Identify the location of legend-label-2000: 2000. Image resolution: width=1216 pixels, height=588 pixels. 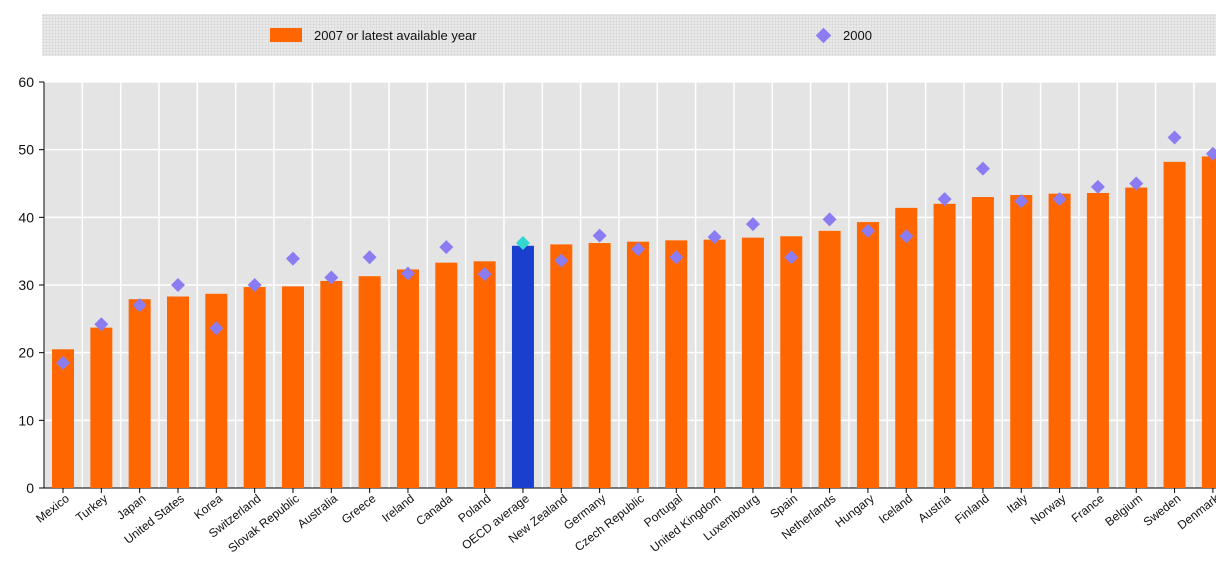
(857, 35).